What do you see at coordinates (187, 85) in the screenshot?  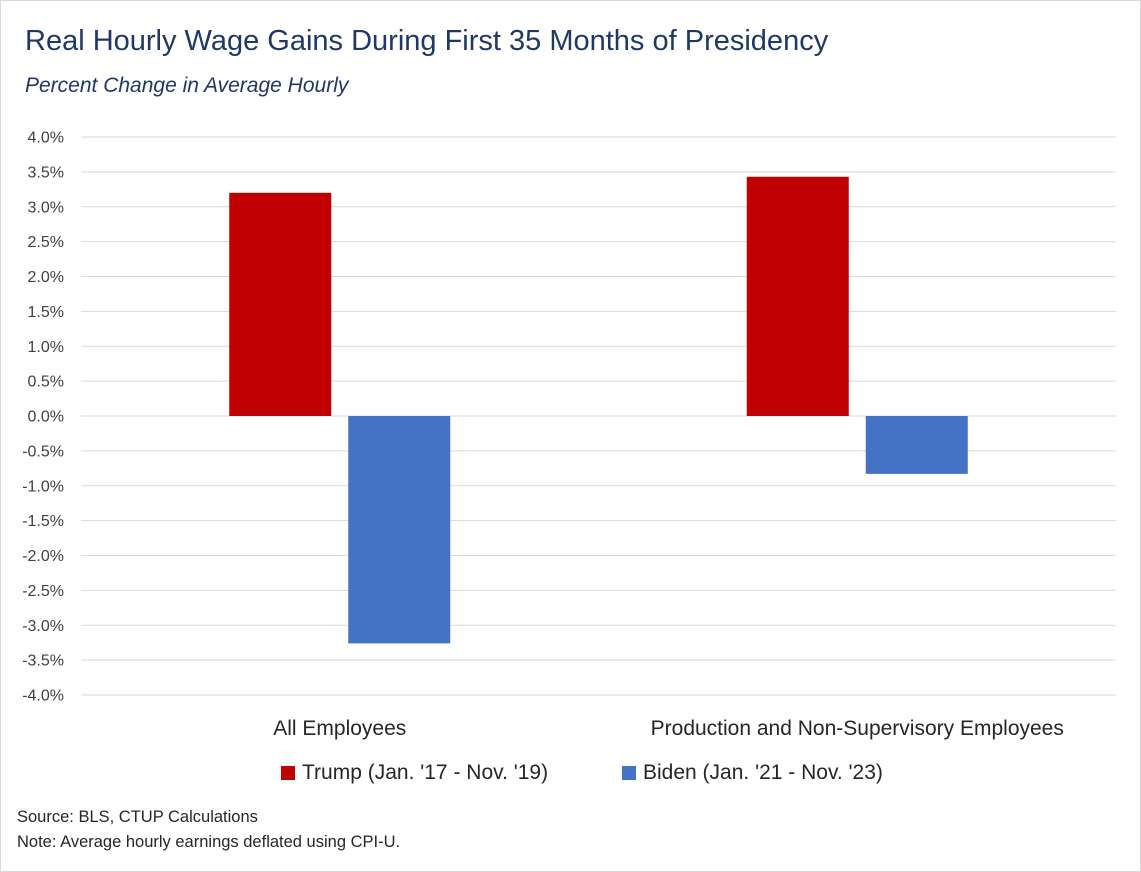 I see `chart-subtitle: Percent Change in Average Hourly` at bounding box center [187, 85].